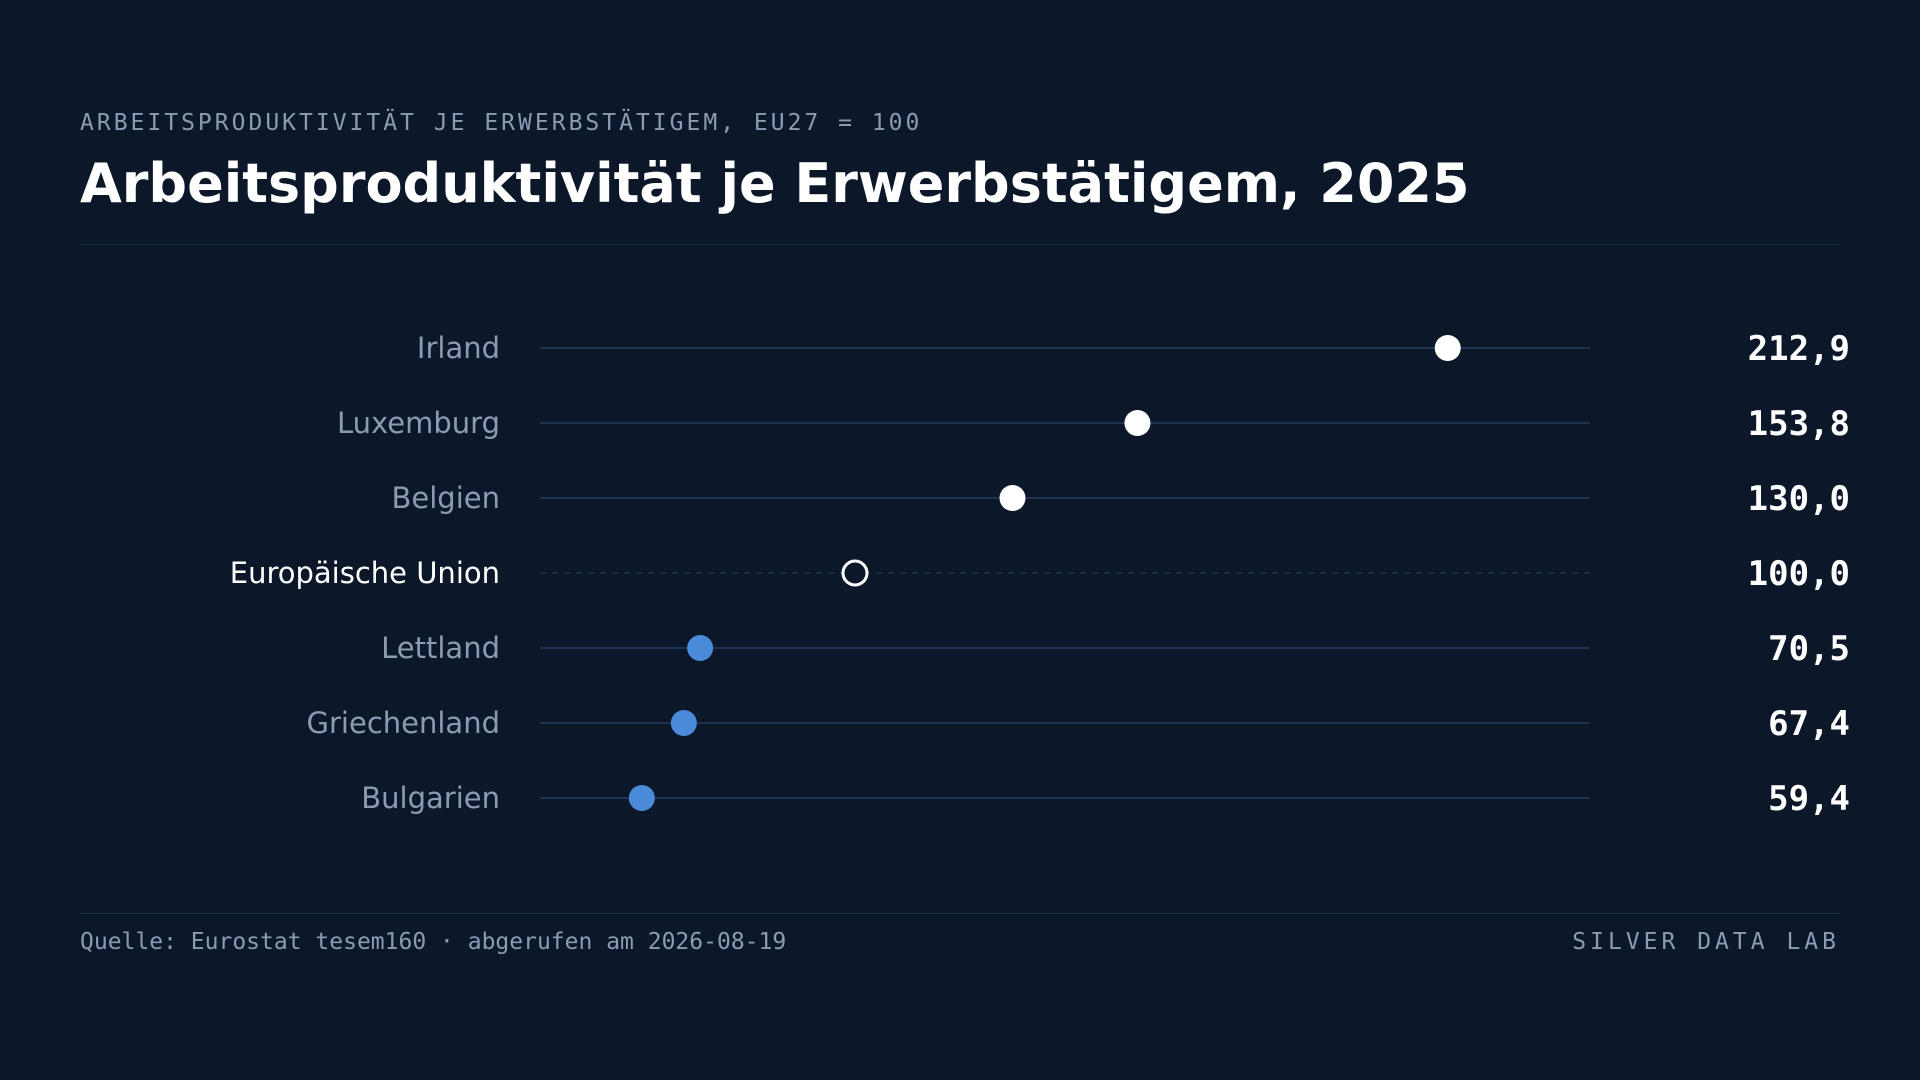 The image size is (1920, 1080). Describe the element at coordinates (1799, 499) in the screenshot. I see `value-label-belgien: 130,0` at that location.